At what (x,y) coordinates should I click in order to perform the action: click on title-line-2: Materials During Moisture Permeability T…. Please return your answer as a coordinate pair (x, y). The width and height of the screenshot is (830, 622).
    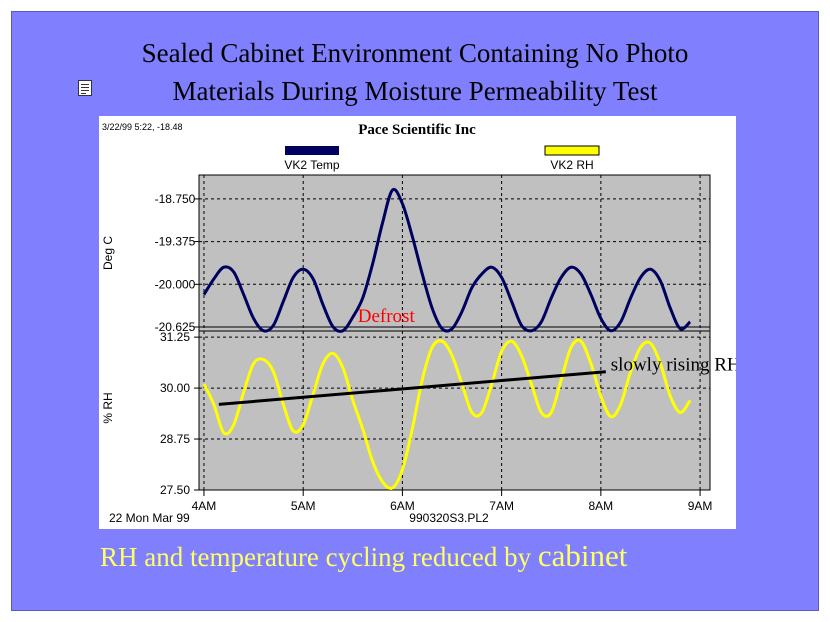
    Looking at the image, I should click on (415, 91).